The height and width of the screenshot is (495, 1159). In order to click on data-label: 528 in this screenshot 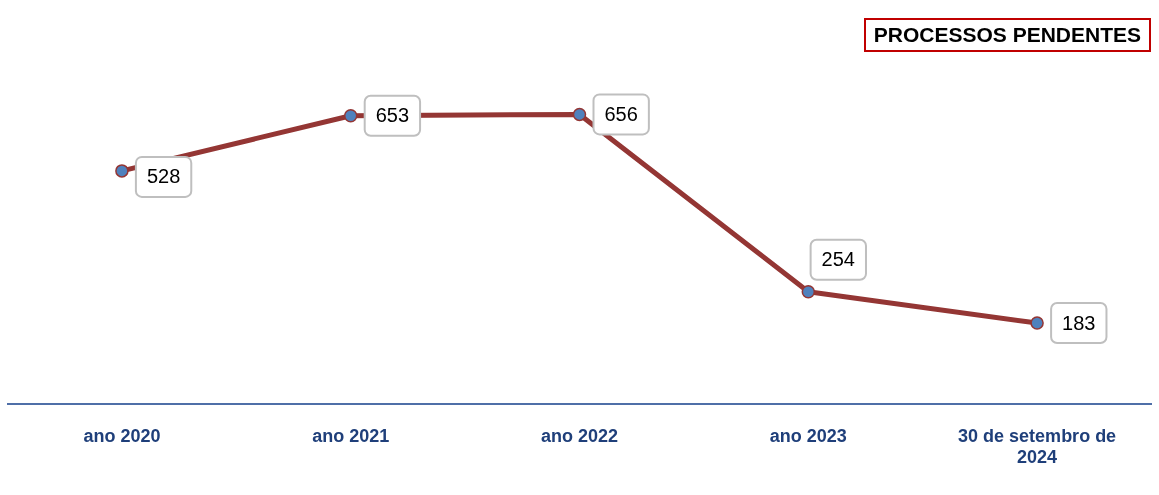, I will do `click(163, 176)`.